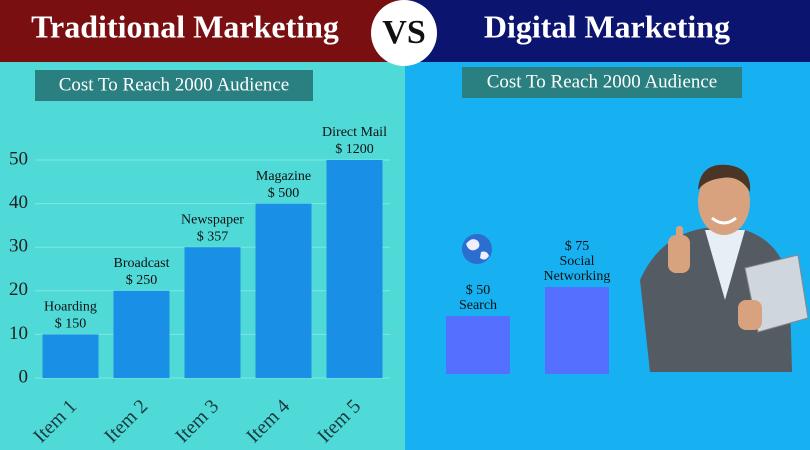  I want to click on left-heading: Traditional Marketing, so click(185, 26).